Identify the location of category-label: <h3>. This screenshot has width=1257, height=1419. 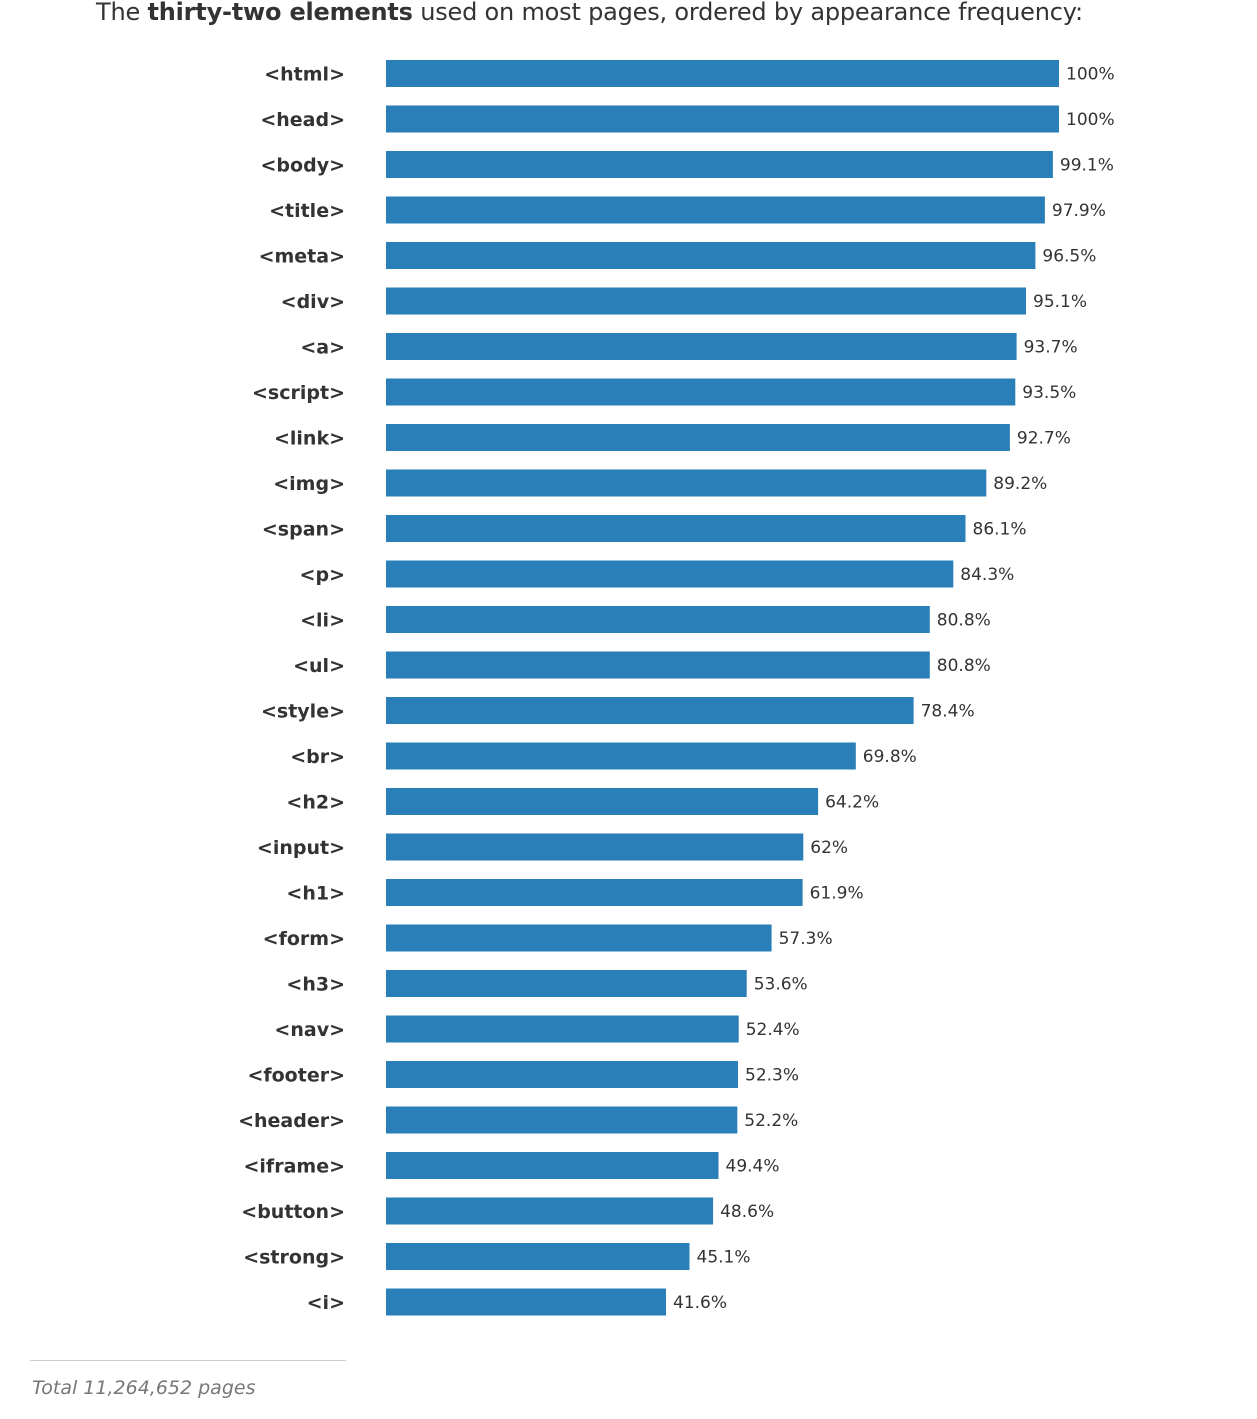
(315, 985).